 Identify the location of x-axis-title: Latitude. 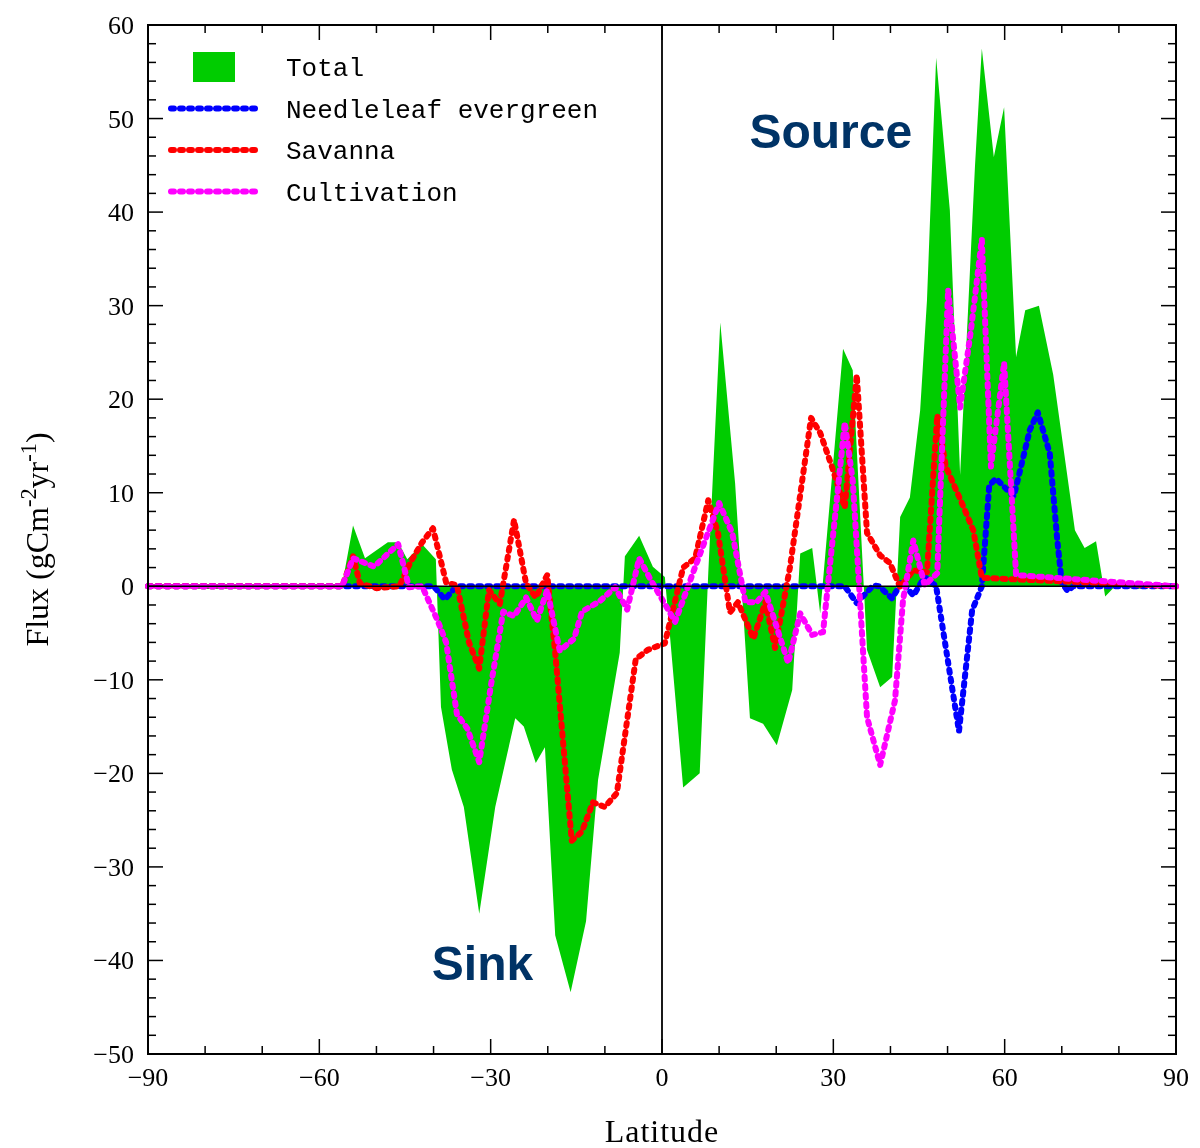
(662, 1130).